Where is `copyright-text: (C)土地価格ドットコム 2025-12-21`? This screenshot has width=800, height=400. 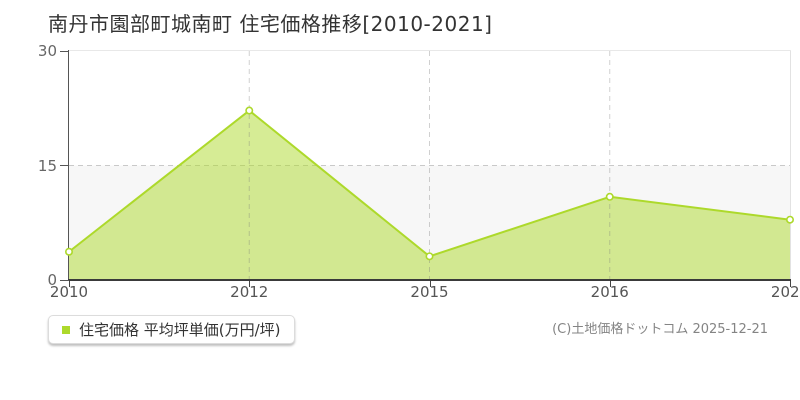
copyright-text: (C)土地価格ドットコム 2025-12-21 is located at coordinates (660, 329).